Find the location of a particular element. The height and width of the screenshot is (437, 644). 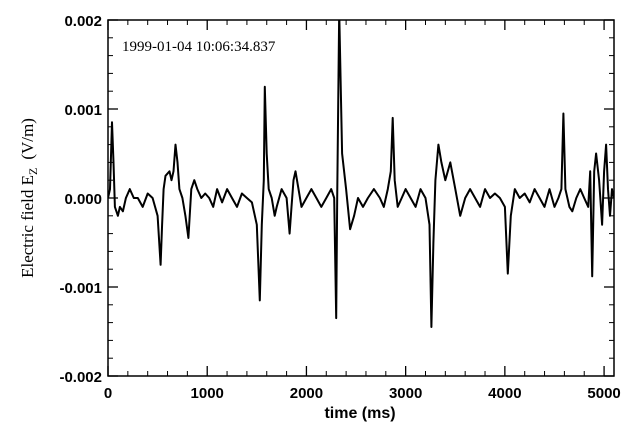

x-tick-label: 2000 is located at coordinates (306, 393).